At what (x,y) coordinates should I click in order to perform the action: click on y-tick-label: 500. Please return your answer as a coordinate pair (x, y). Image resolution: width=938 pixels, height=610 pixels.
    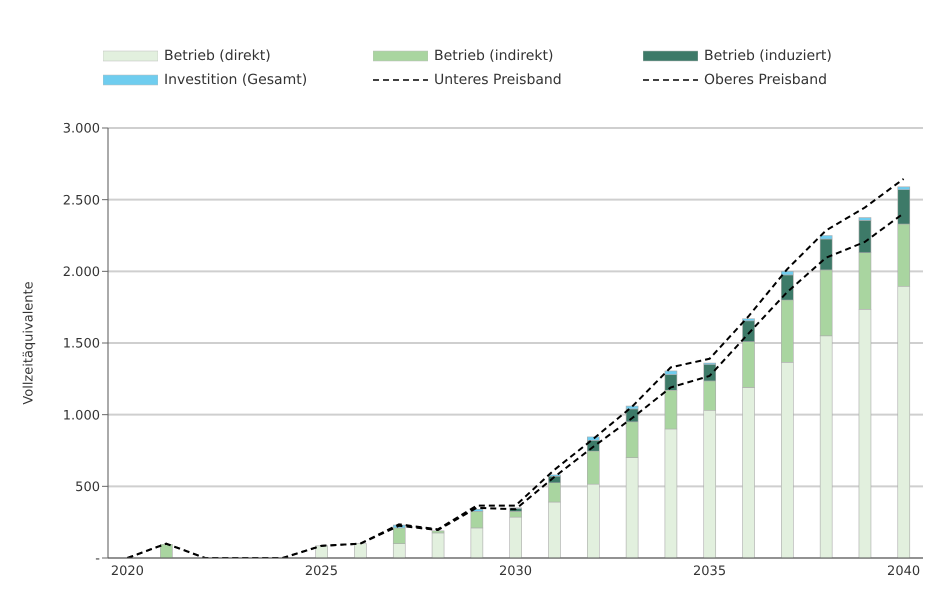
    Looking at the image, I should click on (87, 487).